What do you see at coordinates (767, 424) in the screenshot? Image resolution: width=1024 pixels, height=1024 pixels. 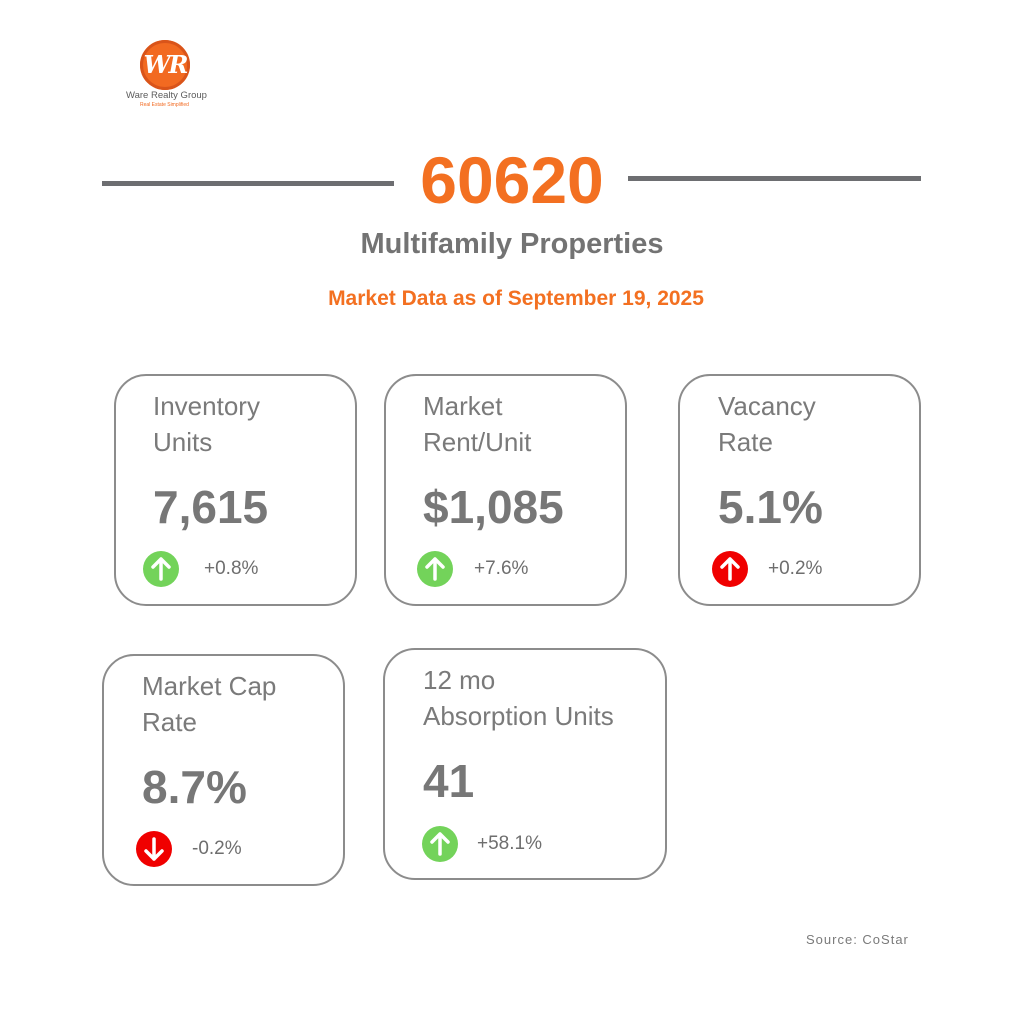 I see `card-label: Vacancy Rate` at bounding box center [767, 424].